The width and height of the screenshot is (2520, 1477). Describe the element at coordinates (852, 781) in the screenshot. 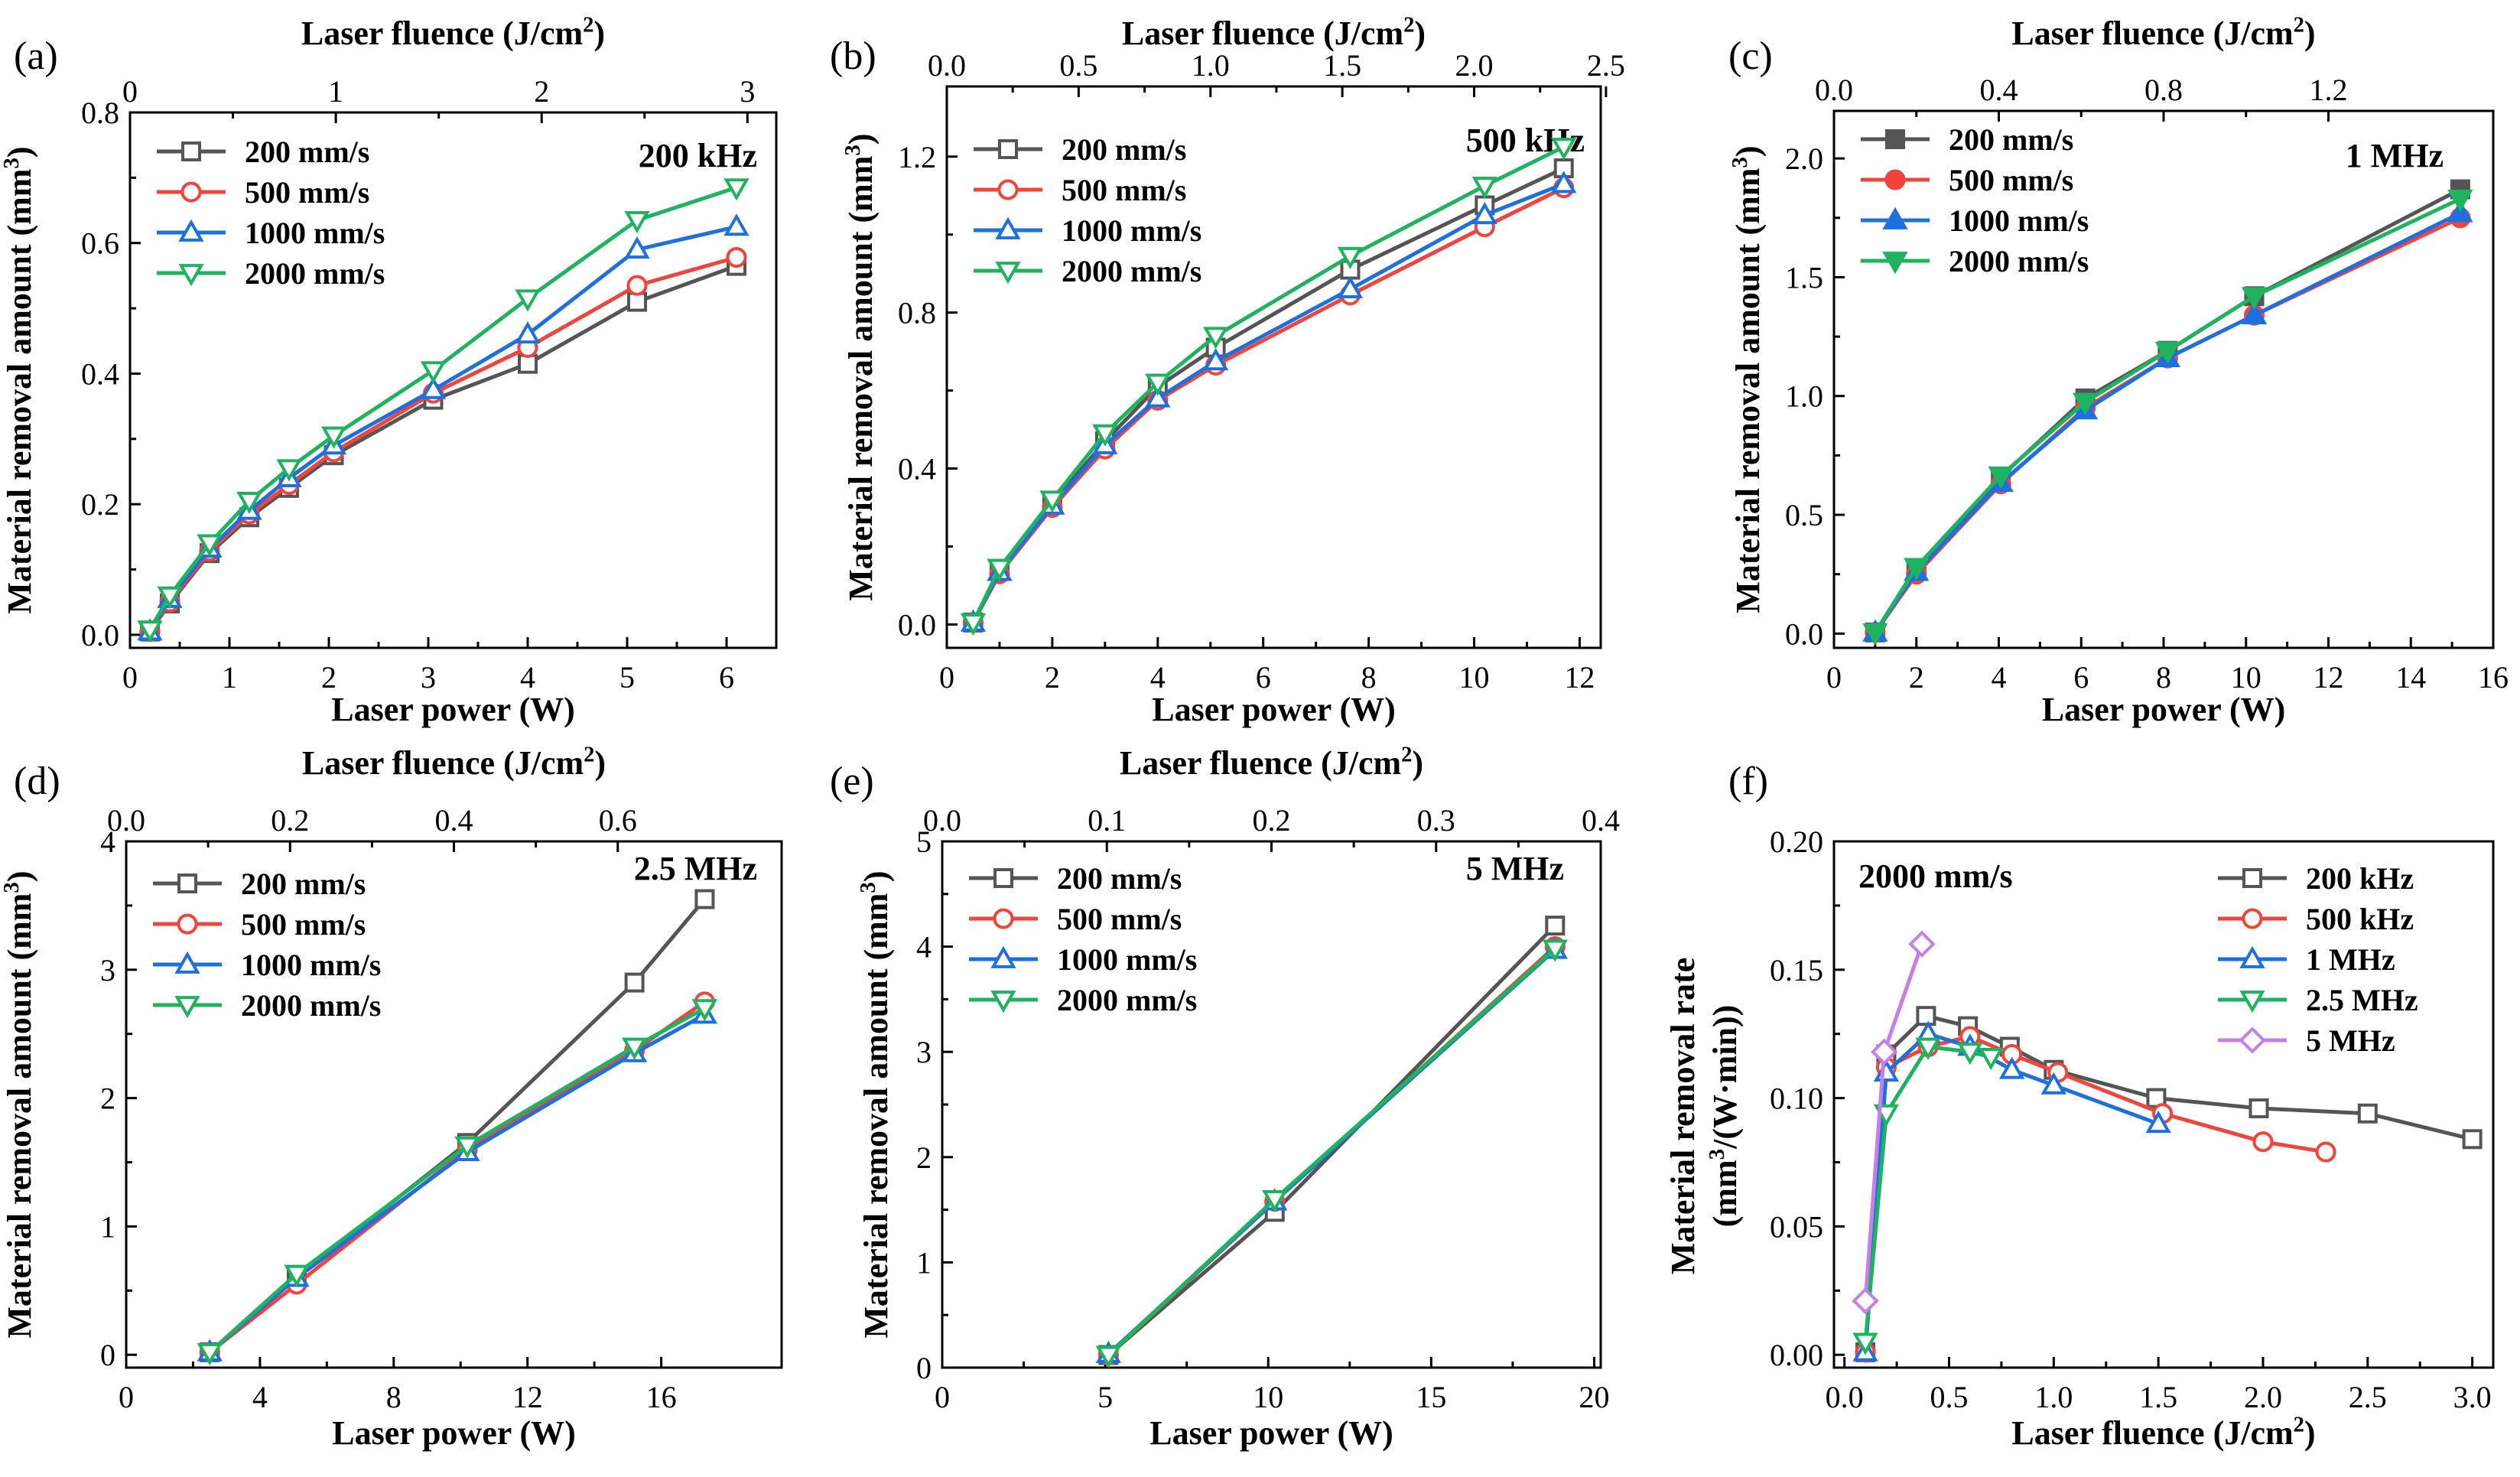

I see `panel-label: (e)` at that location.